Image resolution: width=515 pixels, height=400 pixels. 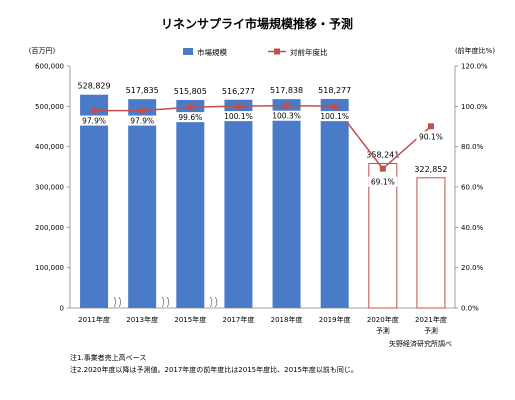 What do you see at coordinates (420, 343) in the screenshot?
I see `source-label: 矢野経済研究所調べ` at bounding box center [420, 343].